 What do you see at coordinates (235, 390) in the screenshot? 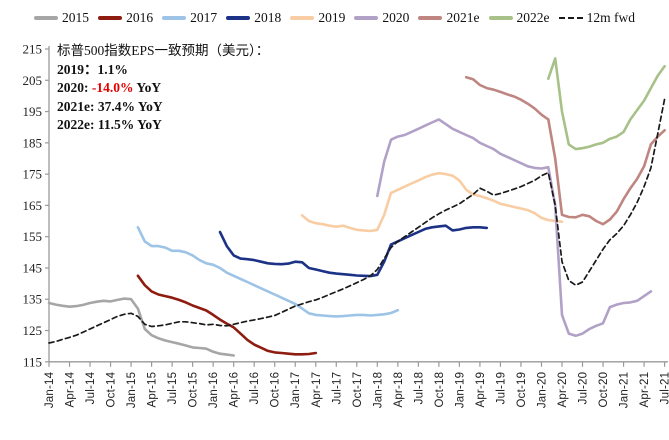
I see `x-tick-label: Apr-16` at bounding box center [235, 390].